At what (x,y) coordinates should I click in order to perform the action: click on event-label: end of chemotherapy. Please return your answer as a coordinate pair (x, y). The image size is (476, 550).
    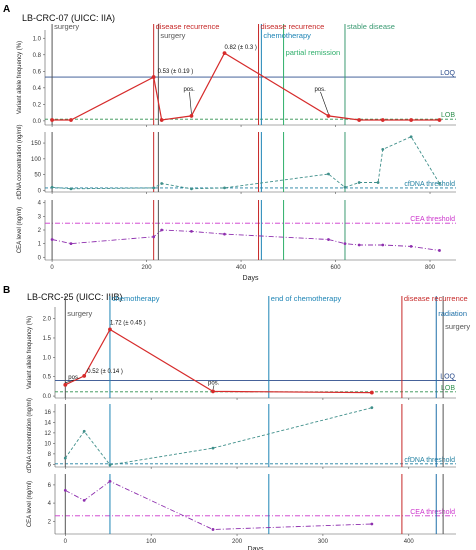
    Looking at the image, I should click on (306, 298).